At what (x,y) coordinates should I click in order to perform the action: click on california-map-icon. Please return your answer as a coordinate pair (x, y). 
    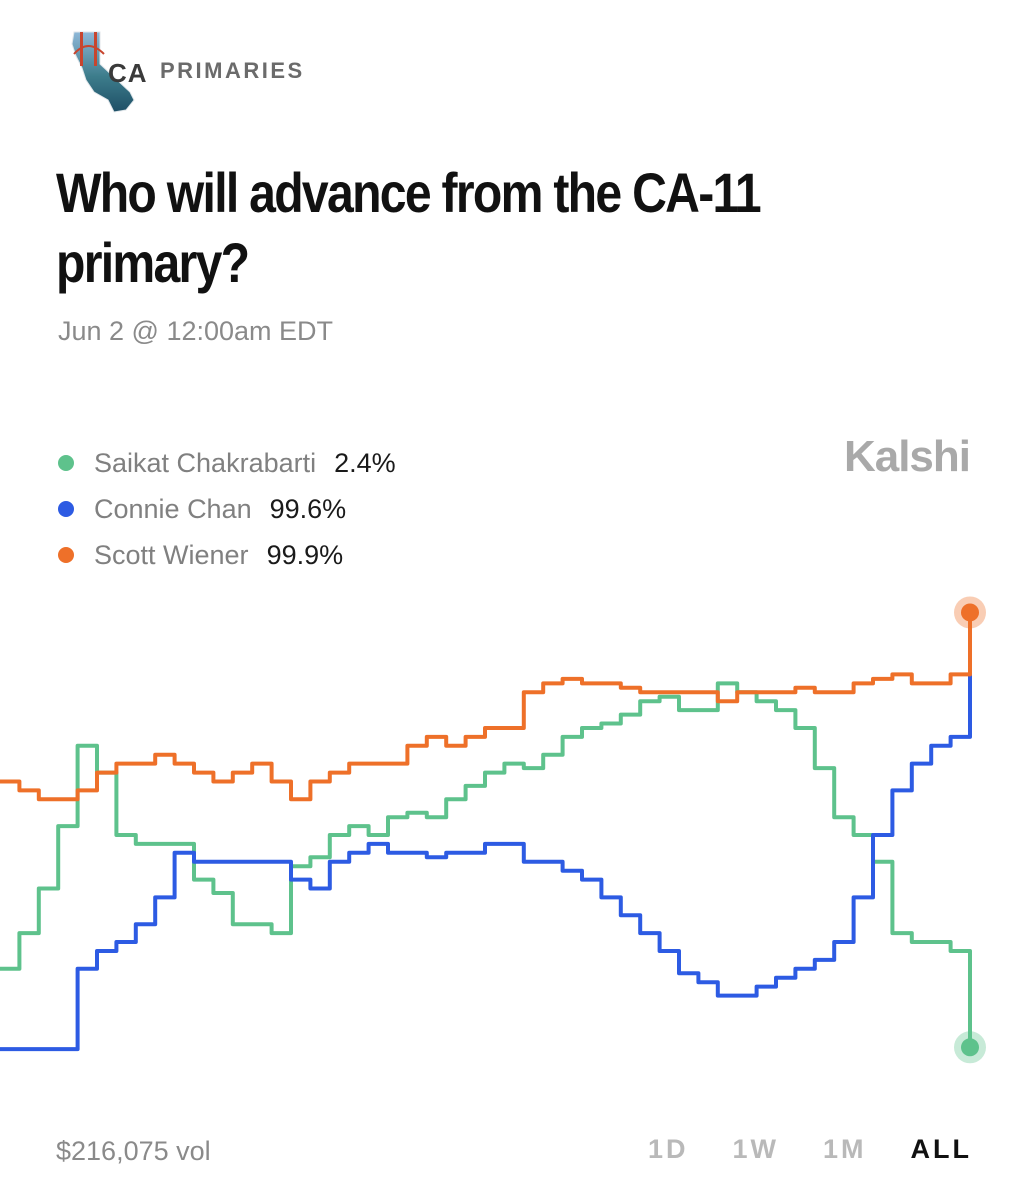
    Looking at the image, I should click on (103, 72).